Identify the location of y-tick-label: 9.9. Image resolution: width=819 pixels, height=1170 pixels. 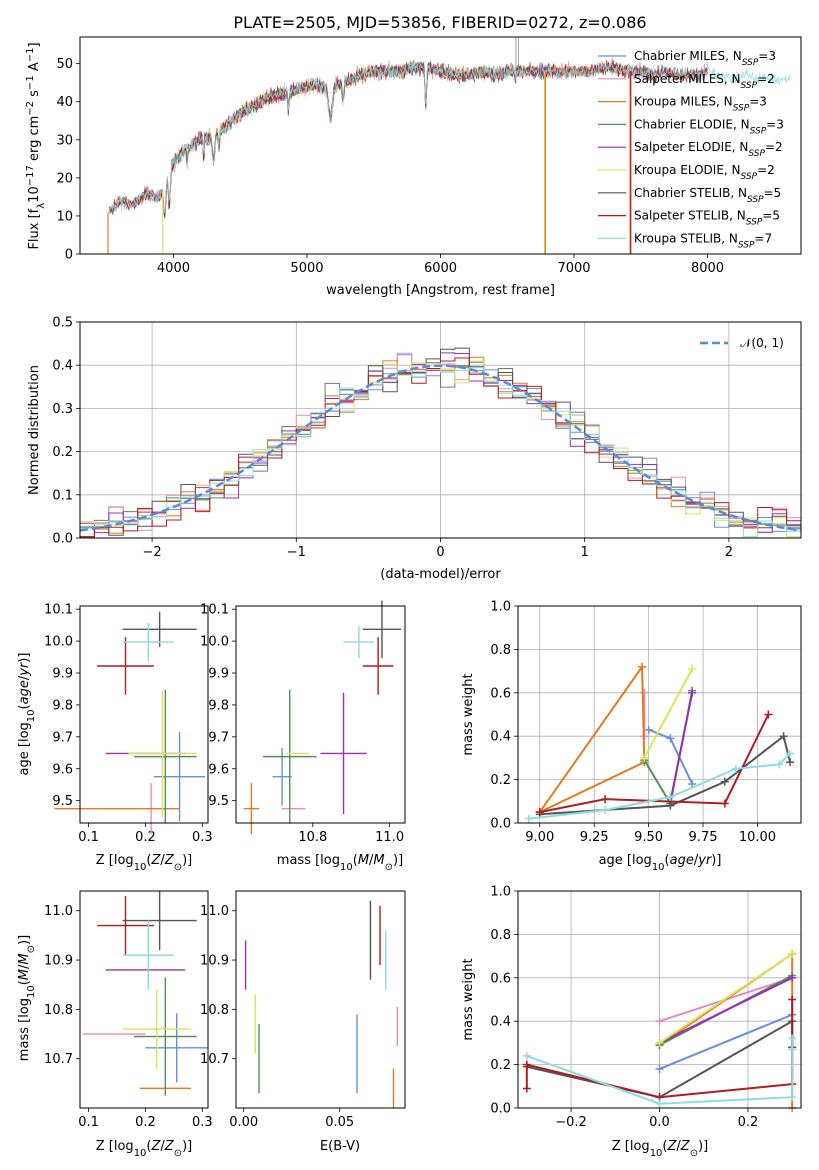
(62, 674).